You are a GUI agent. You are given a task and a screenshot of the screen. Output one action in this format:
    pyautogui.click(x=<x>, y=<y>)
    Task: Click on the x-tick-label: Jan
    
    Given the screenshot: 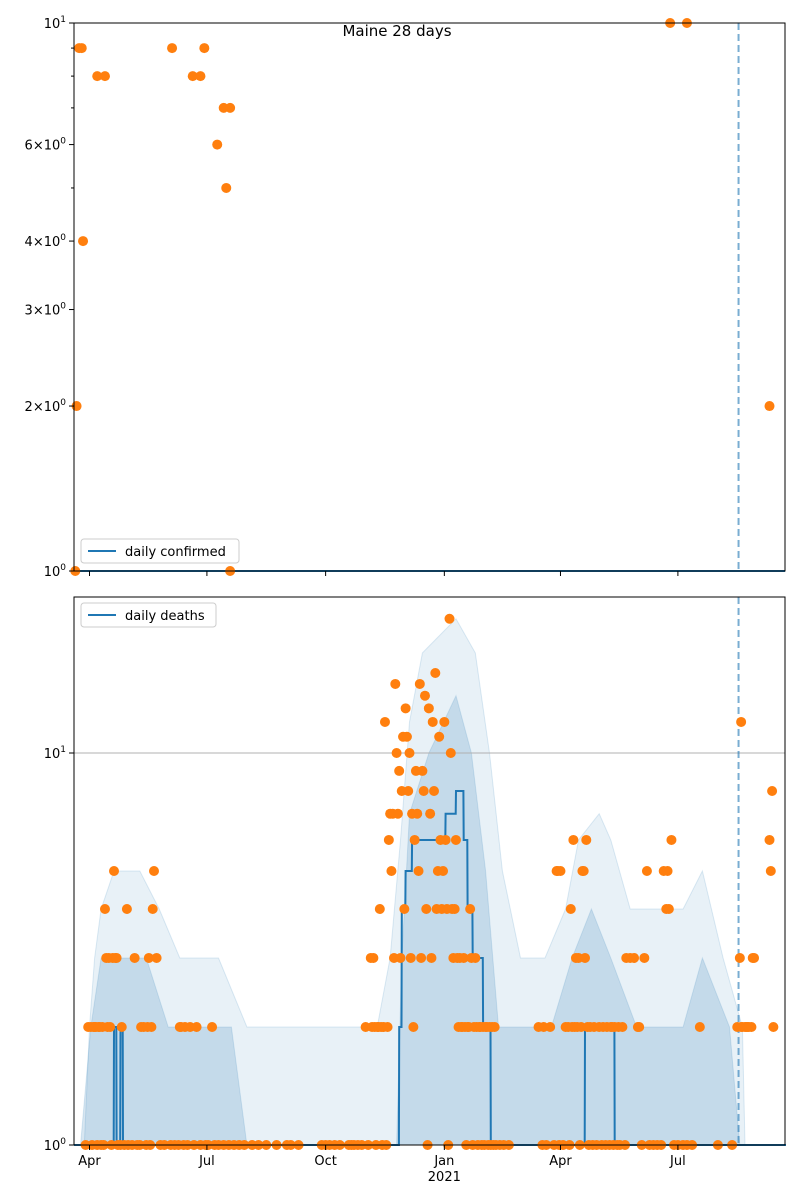 What is the action you would take?
    pyautogui.click(x=443, y=1161)
    